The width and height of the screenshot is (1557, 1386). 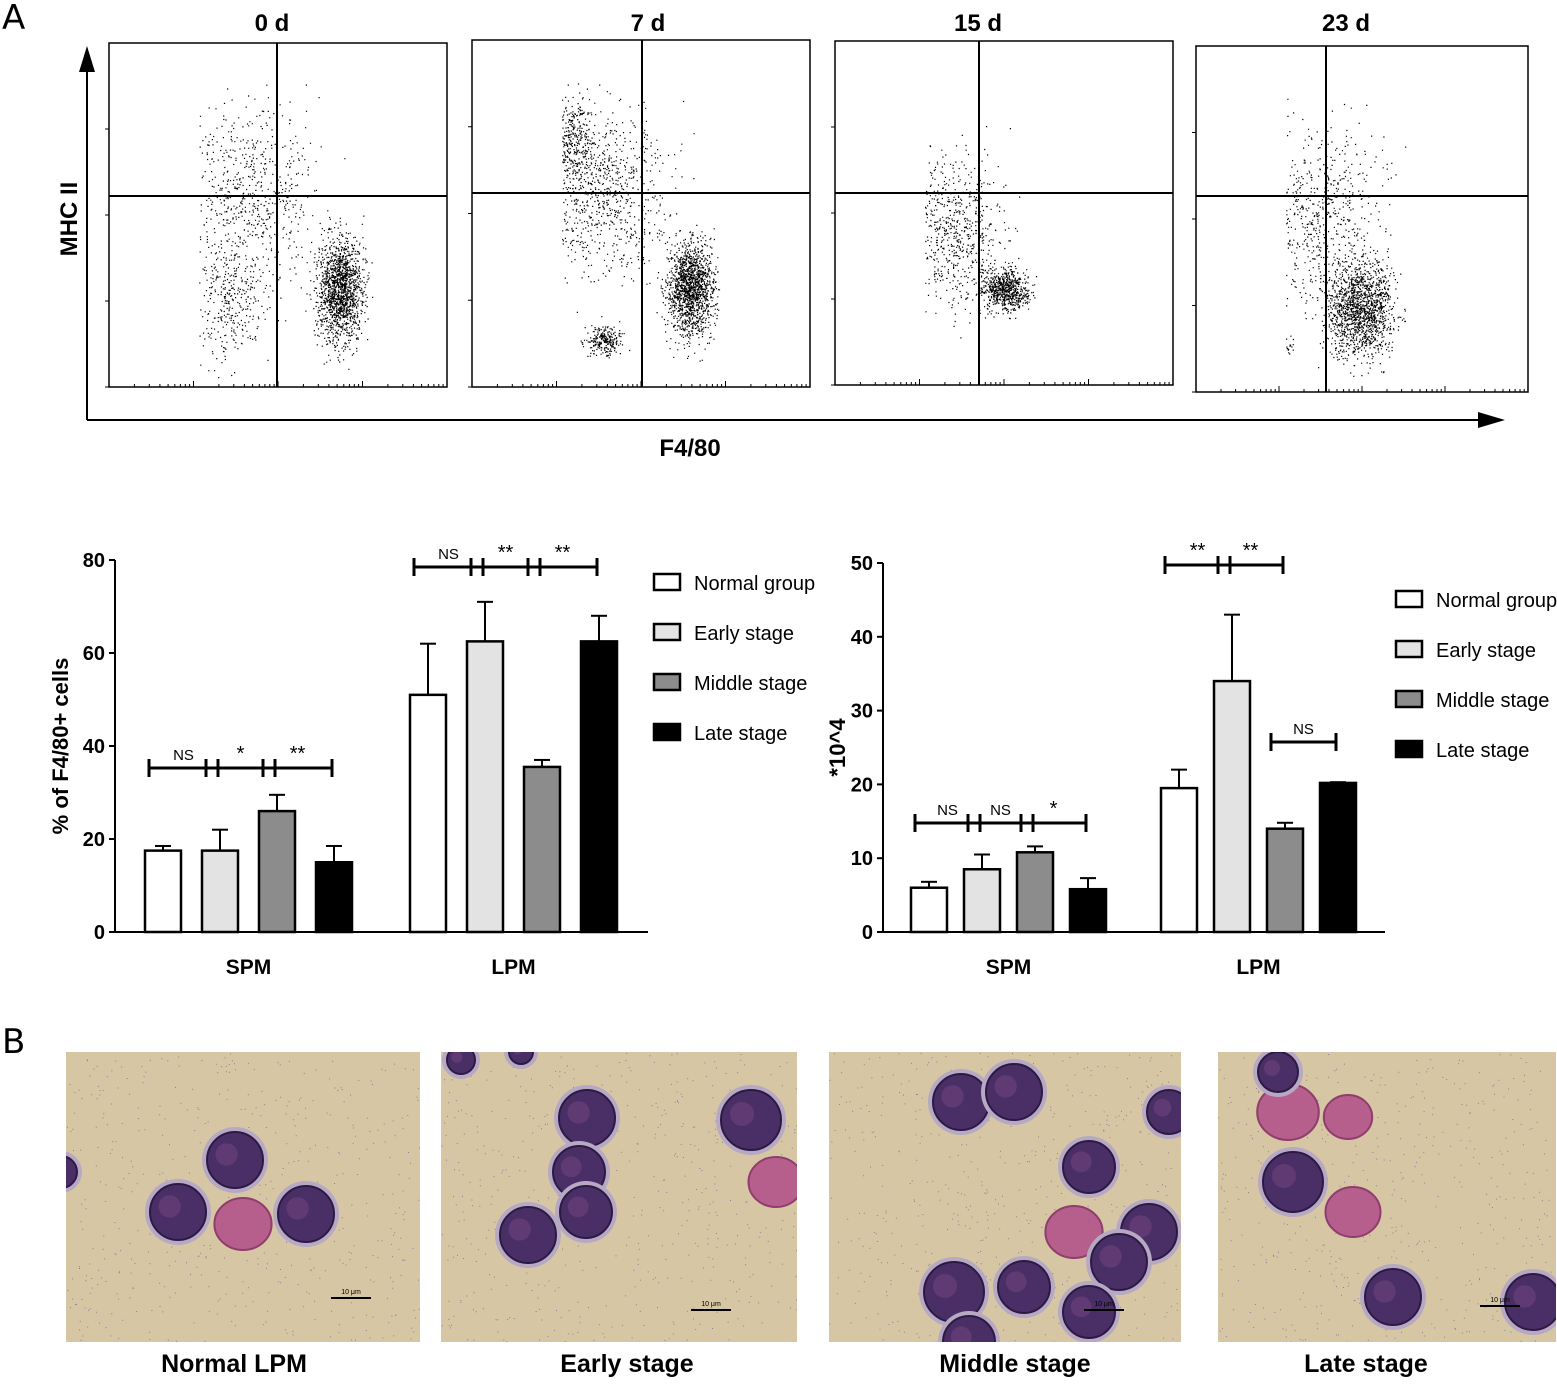 What do you see at coordinates (1491, 420) in the screenshot?
I see `x-arrow-head` at bounding box center [1491, 420].